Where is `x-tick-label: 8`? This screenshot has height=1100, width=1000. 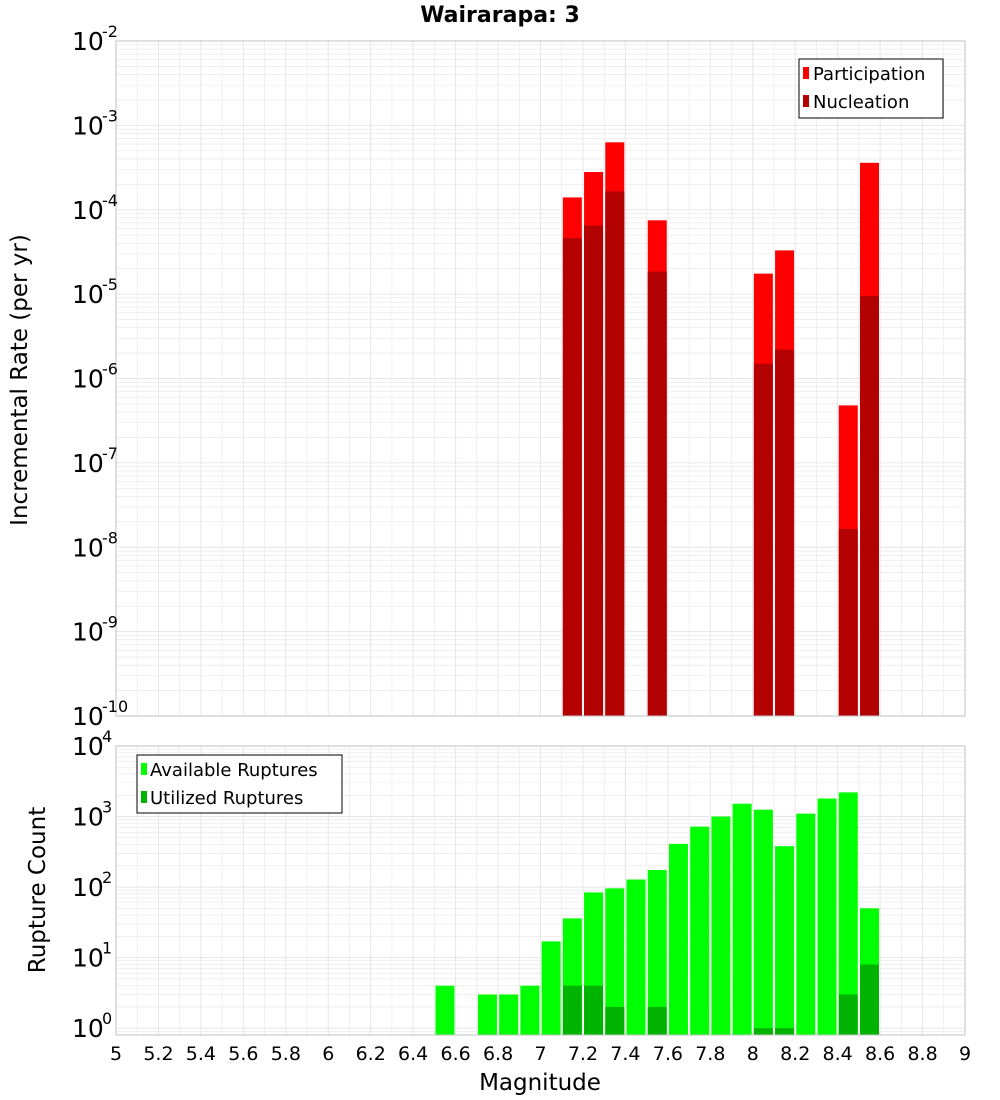 x-tick-label: 8 is located at coordinates (753, 1054).